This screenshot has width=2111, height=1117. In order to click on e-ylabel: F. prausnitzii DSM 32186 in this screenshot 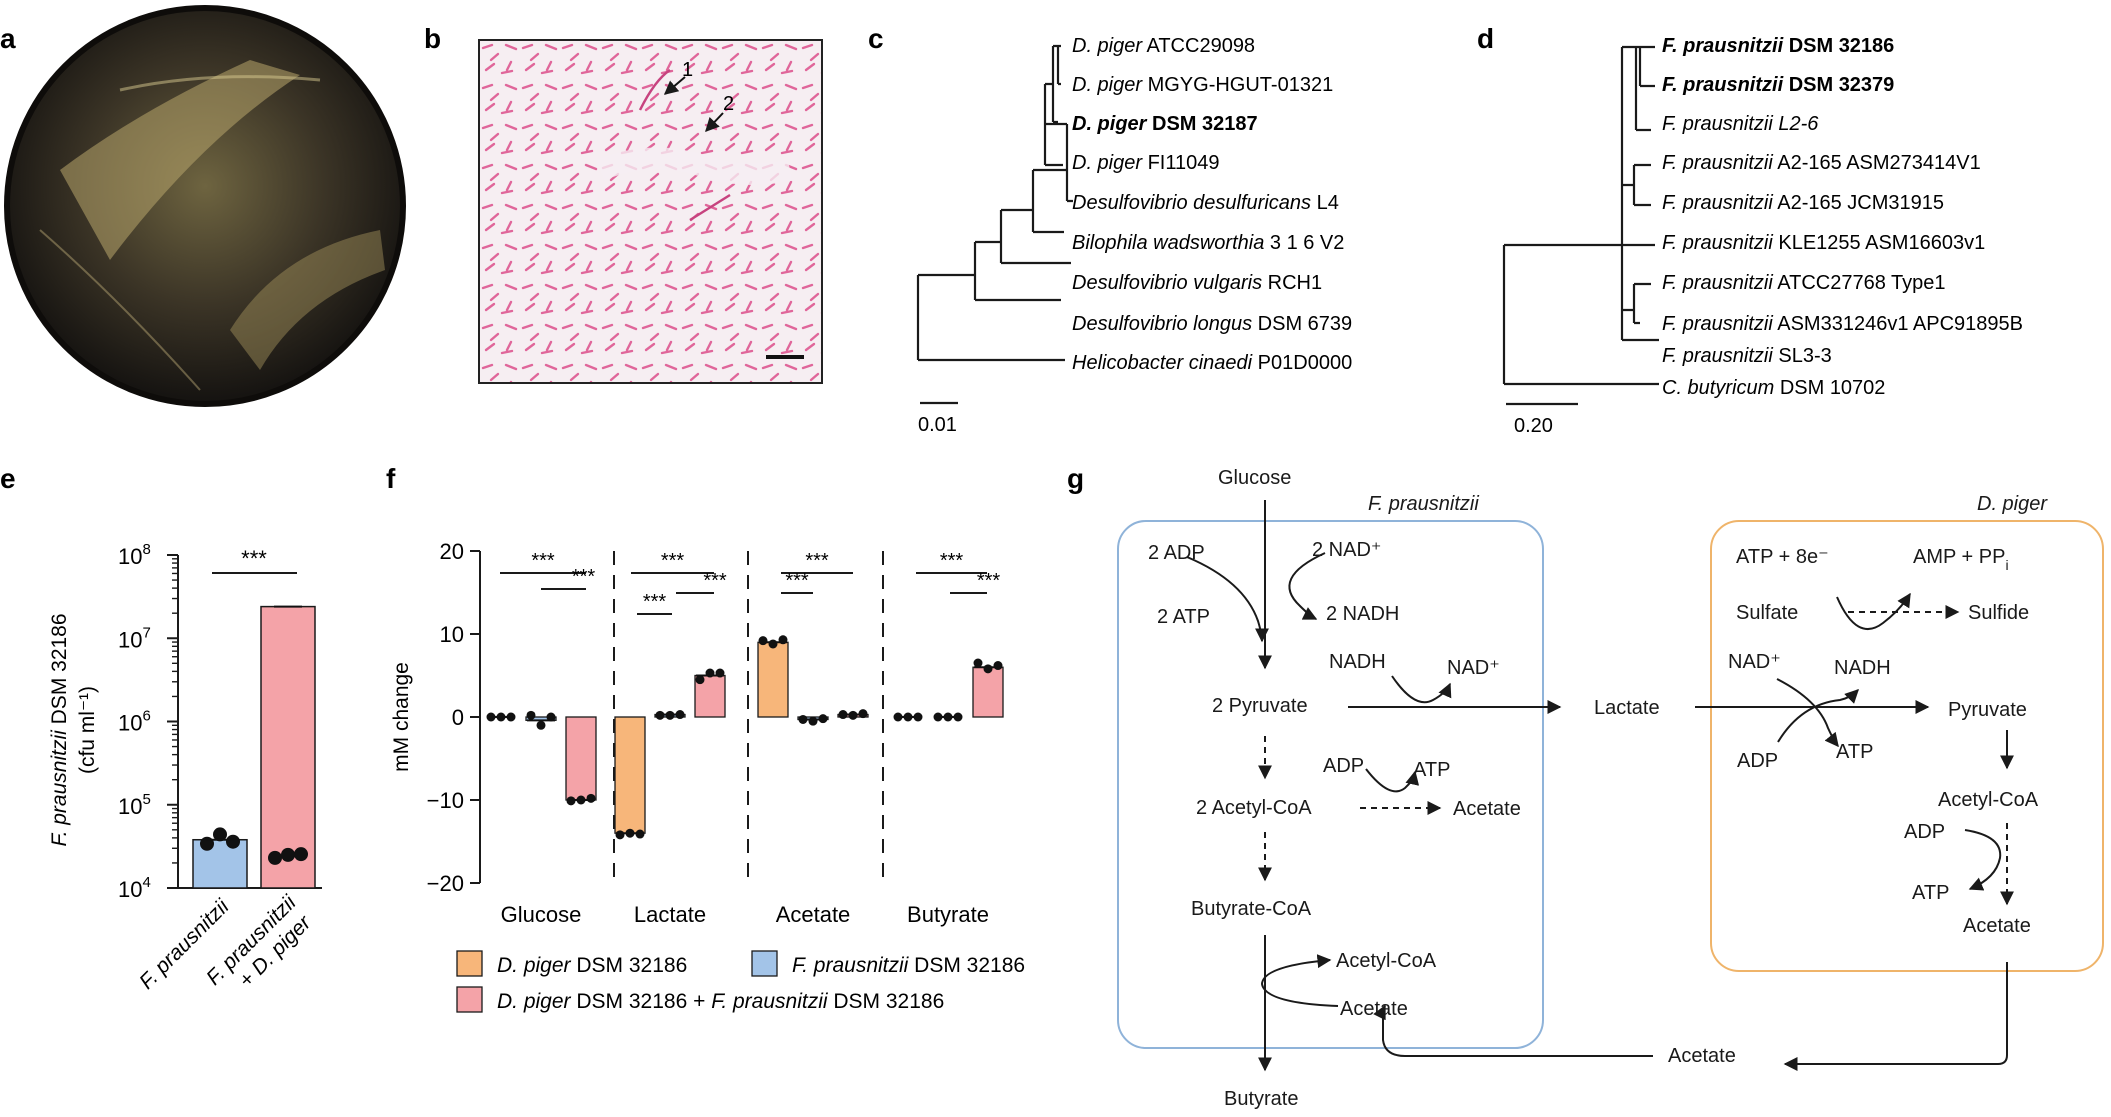, I will do `click(59, 729)`.